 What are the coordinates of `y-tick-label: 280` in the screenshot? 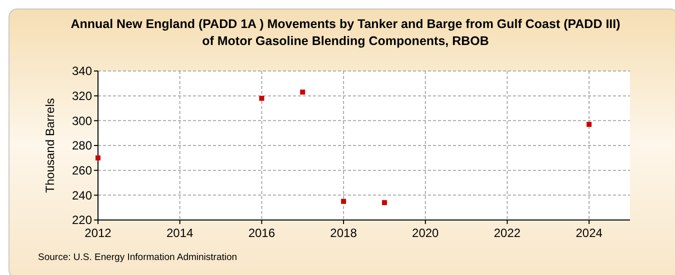 It's located at (82, 145).